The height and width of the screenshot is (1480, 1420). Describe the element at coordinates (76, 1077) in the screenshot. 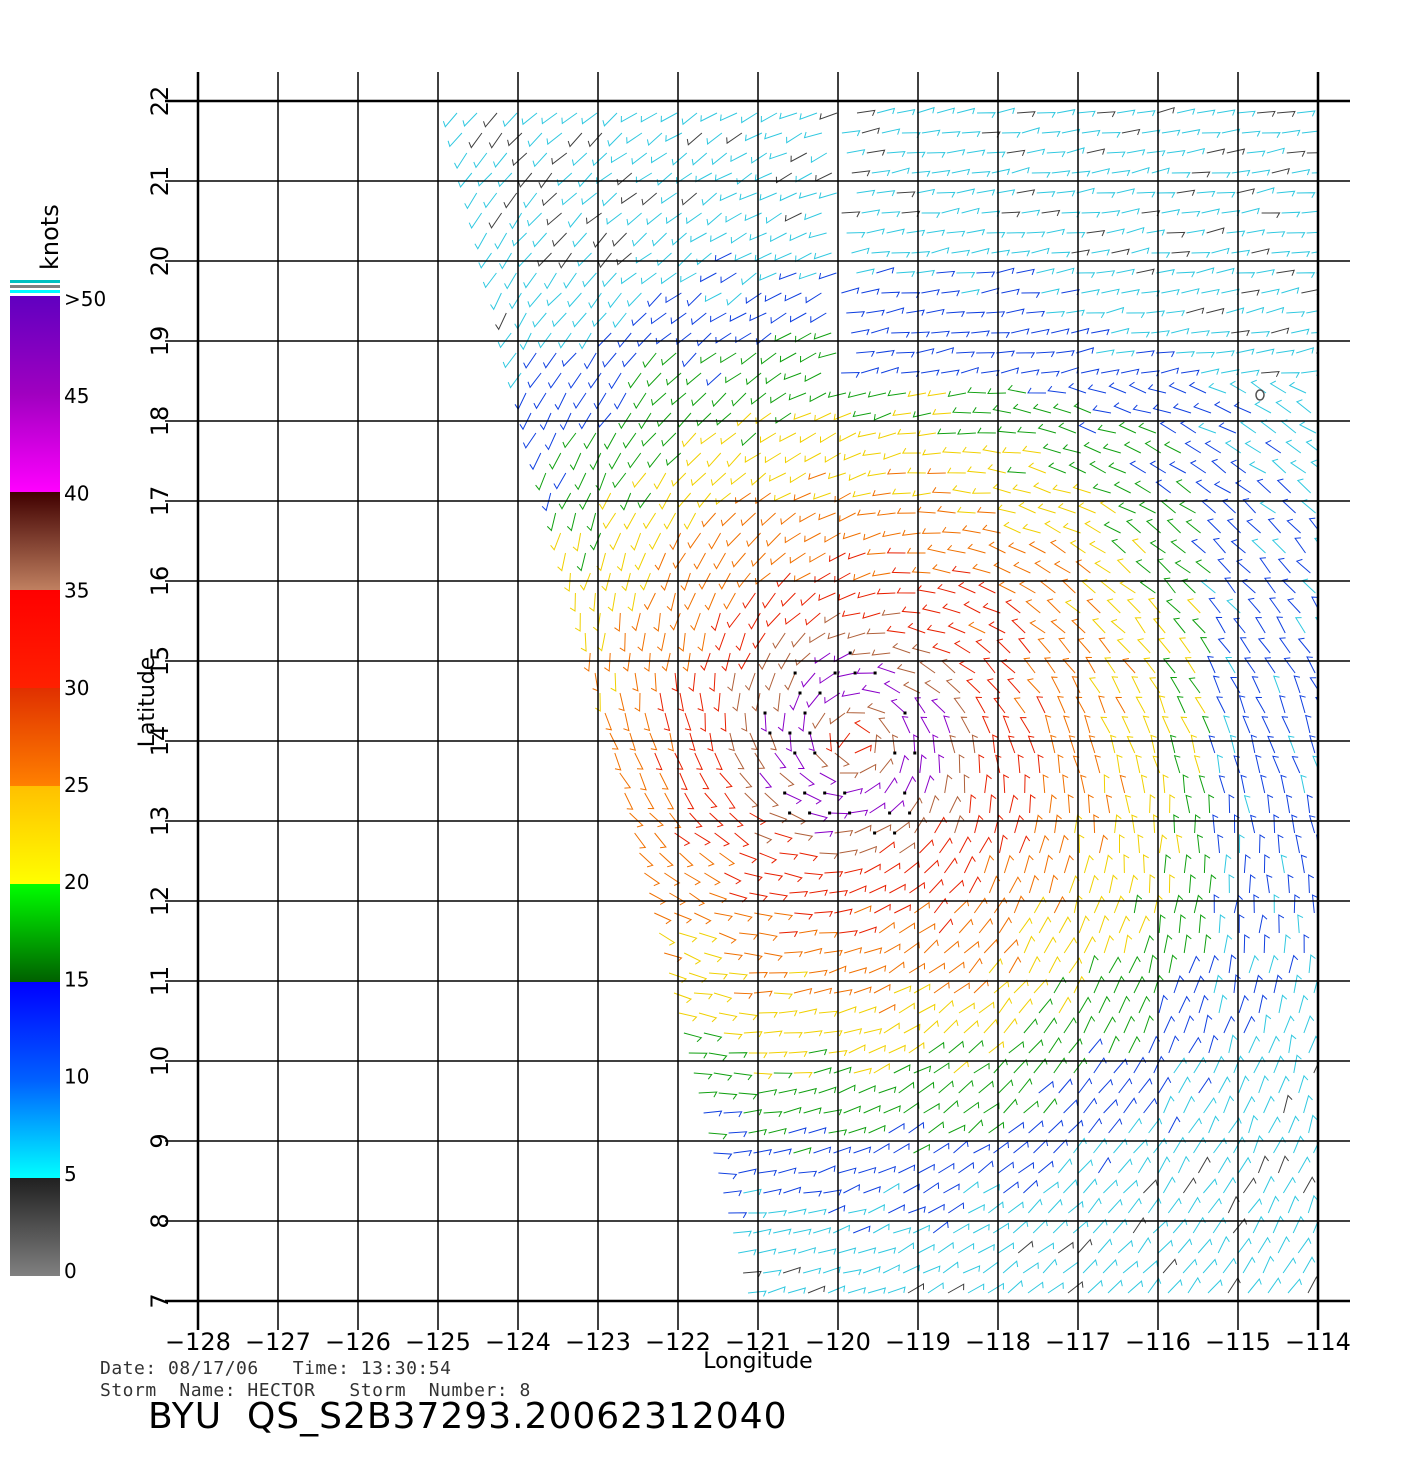

I see `colorbar-label: 10` at that location.